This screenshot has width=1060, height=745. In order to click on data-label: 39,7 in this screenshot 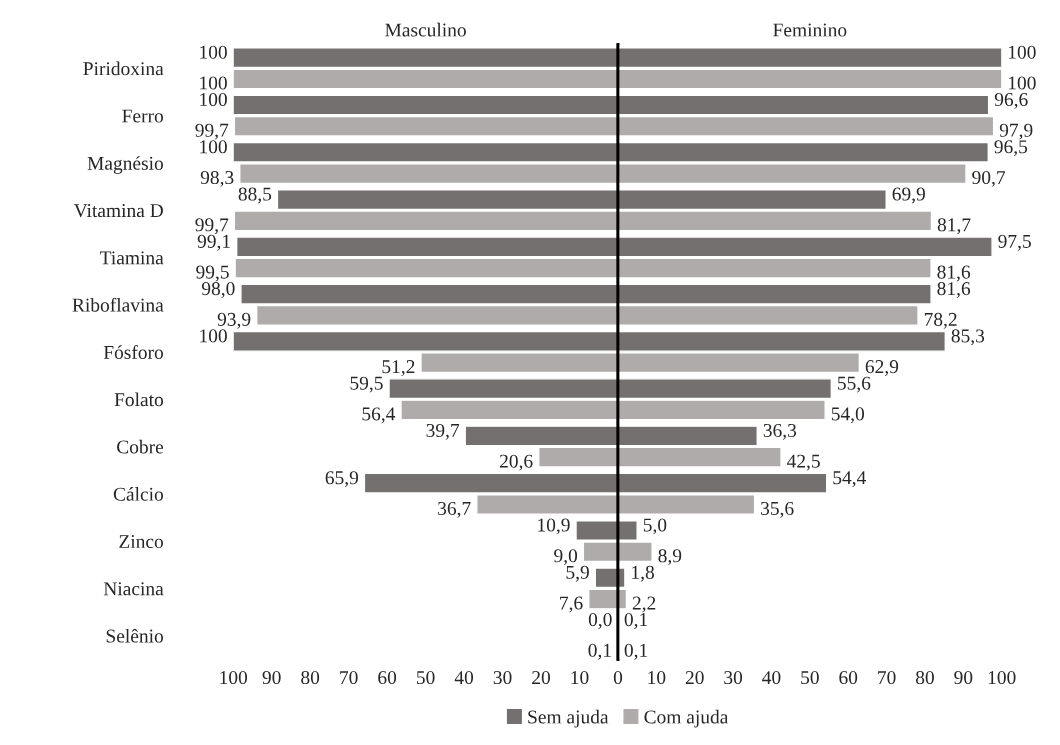, I will do `click(443, 431)`.